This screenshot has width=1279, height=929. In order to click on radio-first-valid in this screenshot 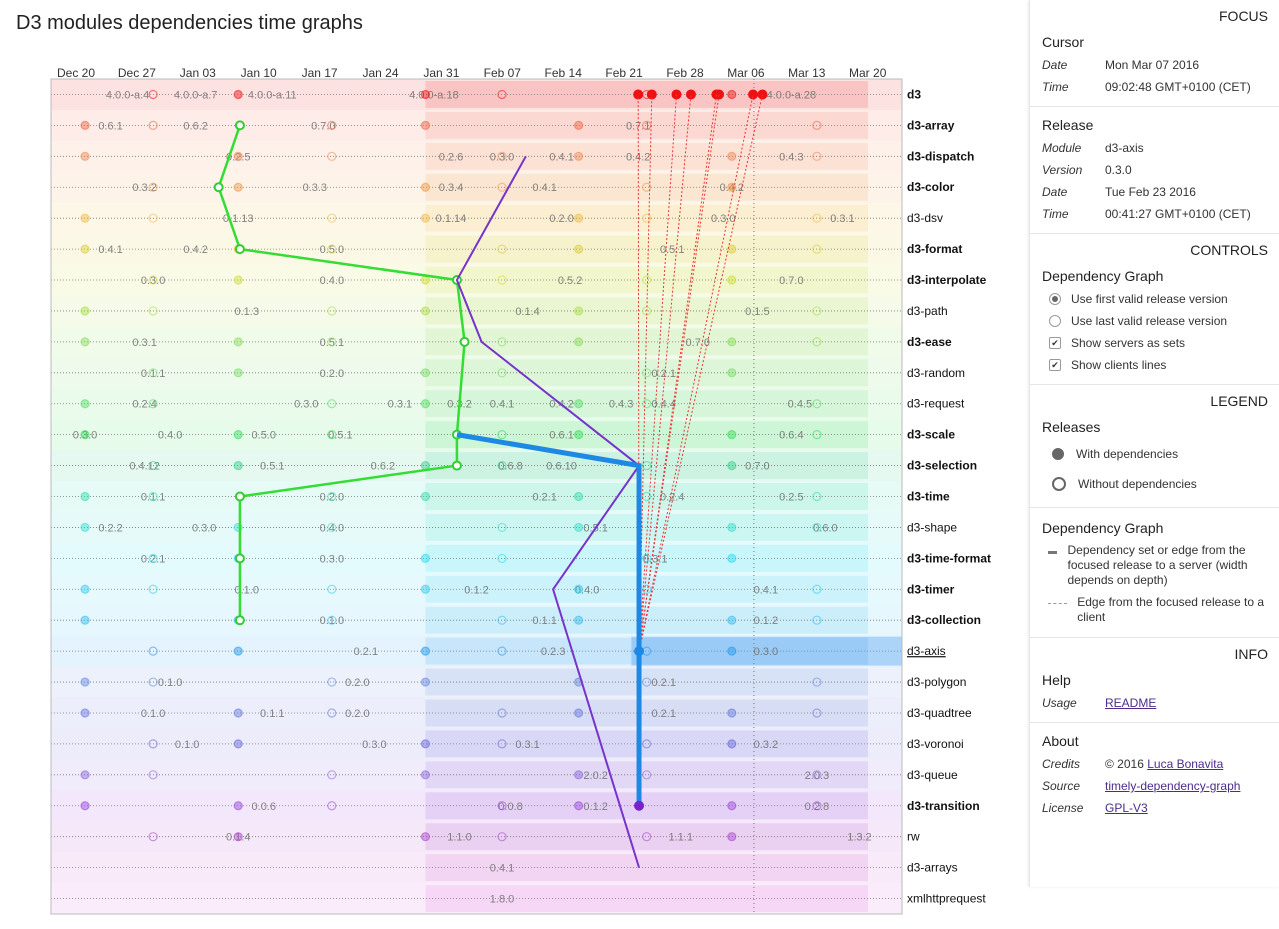, I will do `click(1055, 299)`.